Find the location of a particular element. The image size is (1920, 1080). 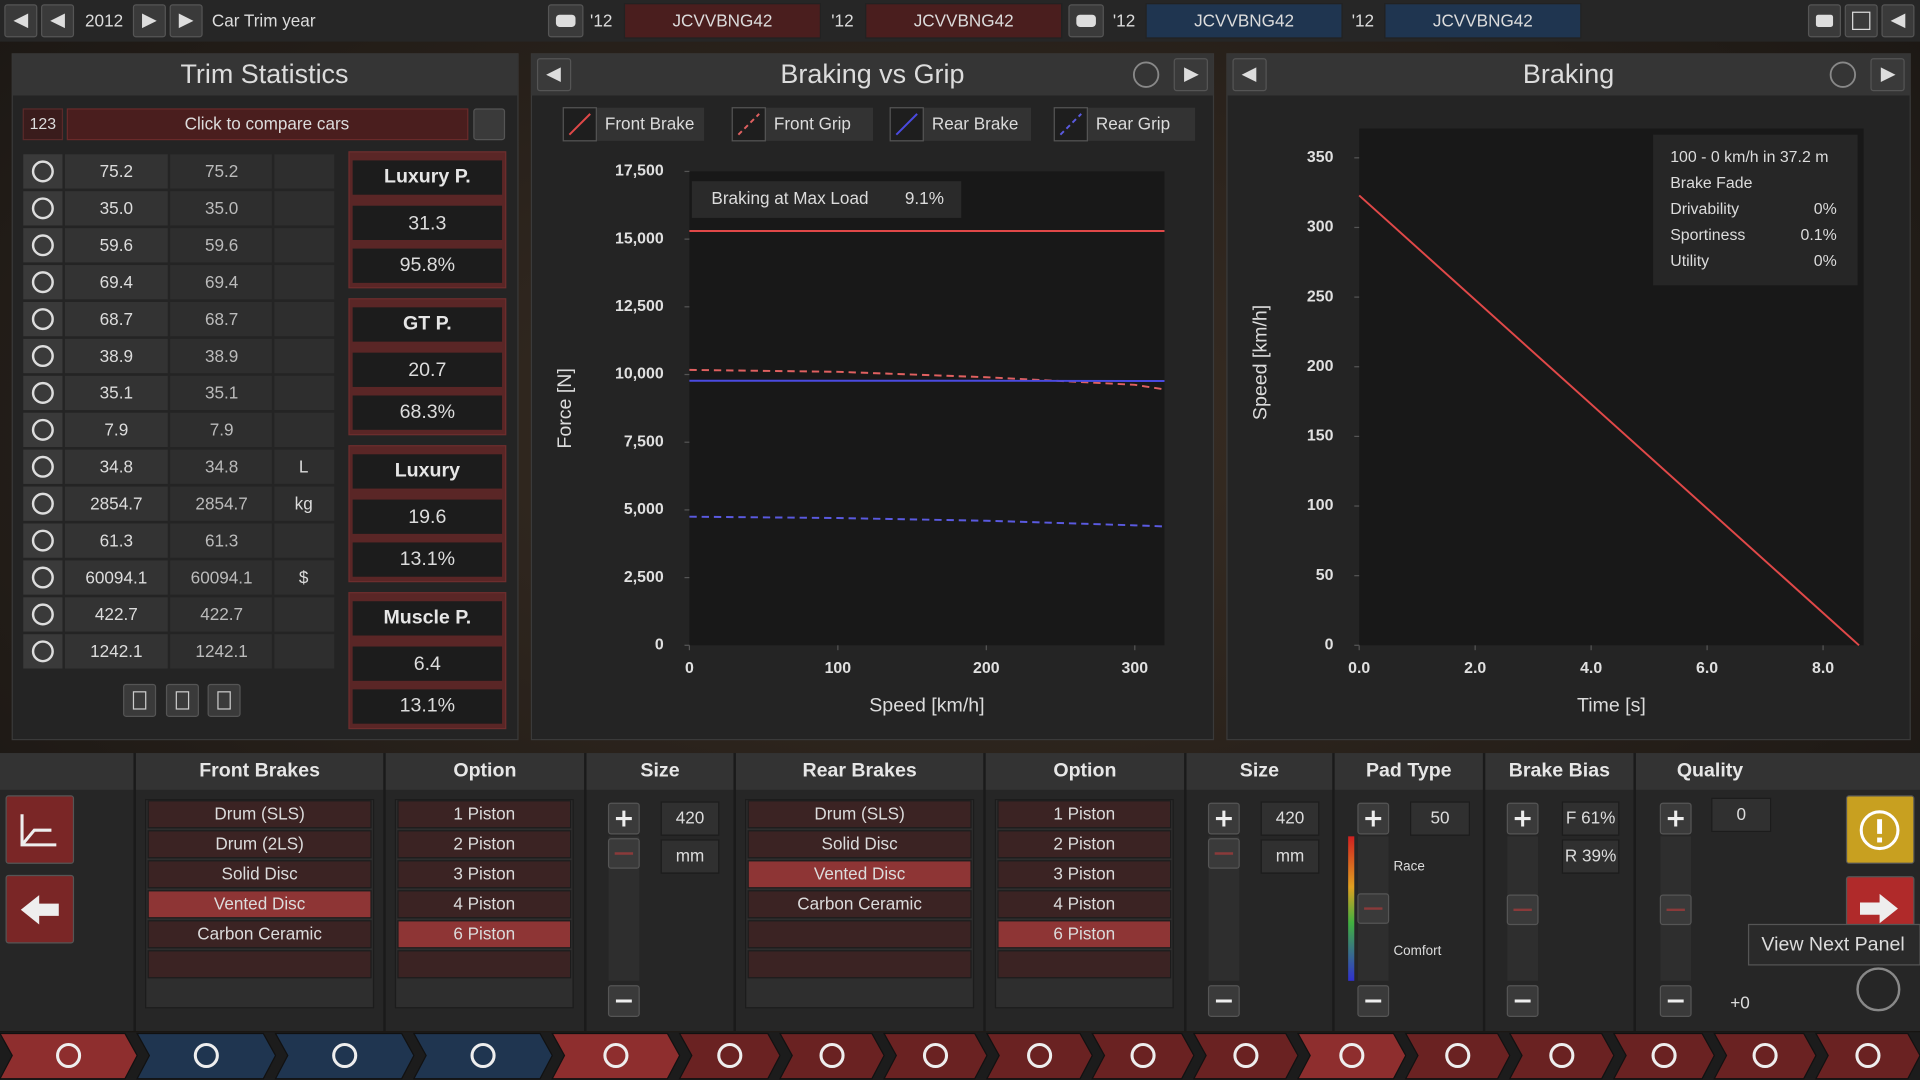

value-box is located at coordinates (690, 856).